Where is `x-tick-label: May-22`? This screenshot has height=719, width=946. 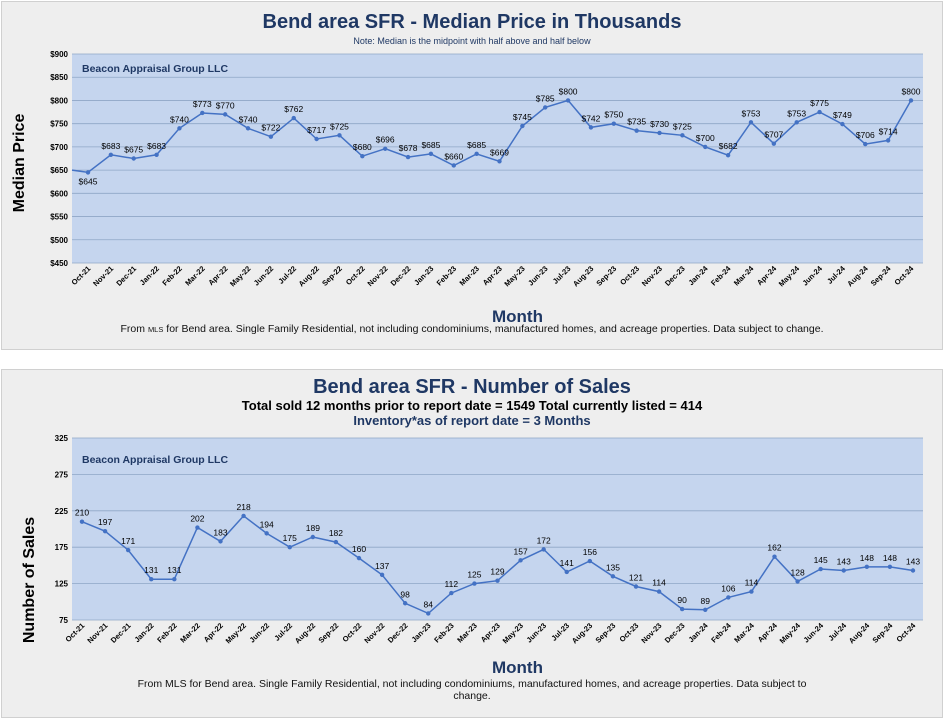
x-tick-label: May-22 is located at coordinates (236, 633).